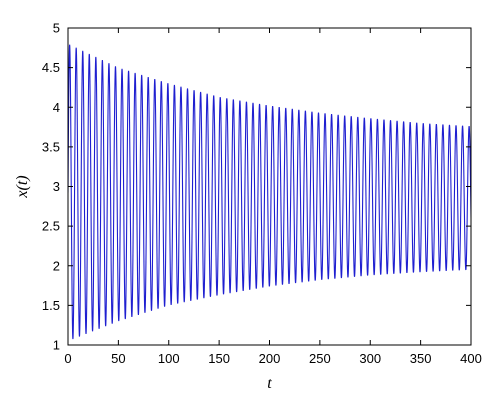  What do you see at coordinates (370, 358) in the screenshot?
I see `x-tick-label: 300` at bounding box center [370, 358].